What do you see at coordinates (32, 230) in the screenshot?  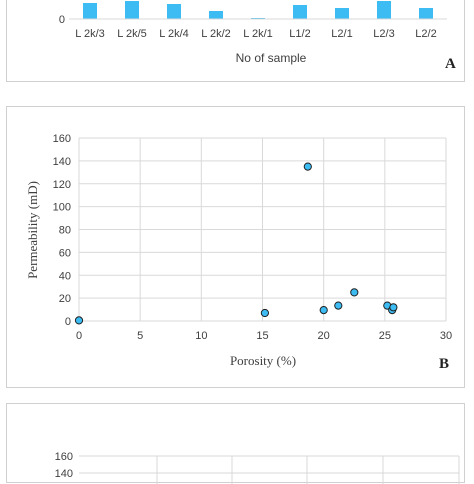 I see `y-axis-title-b: Permeability (mD)` at bounding box center [32, 230].